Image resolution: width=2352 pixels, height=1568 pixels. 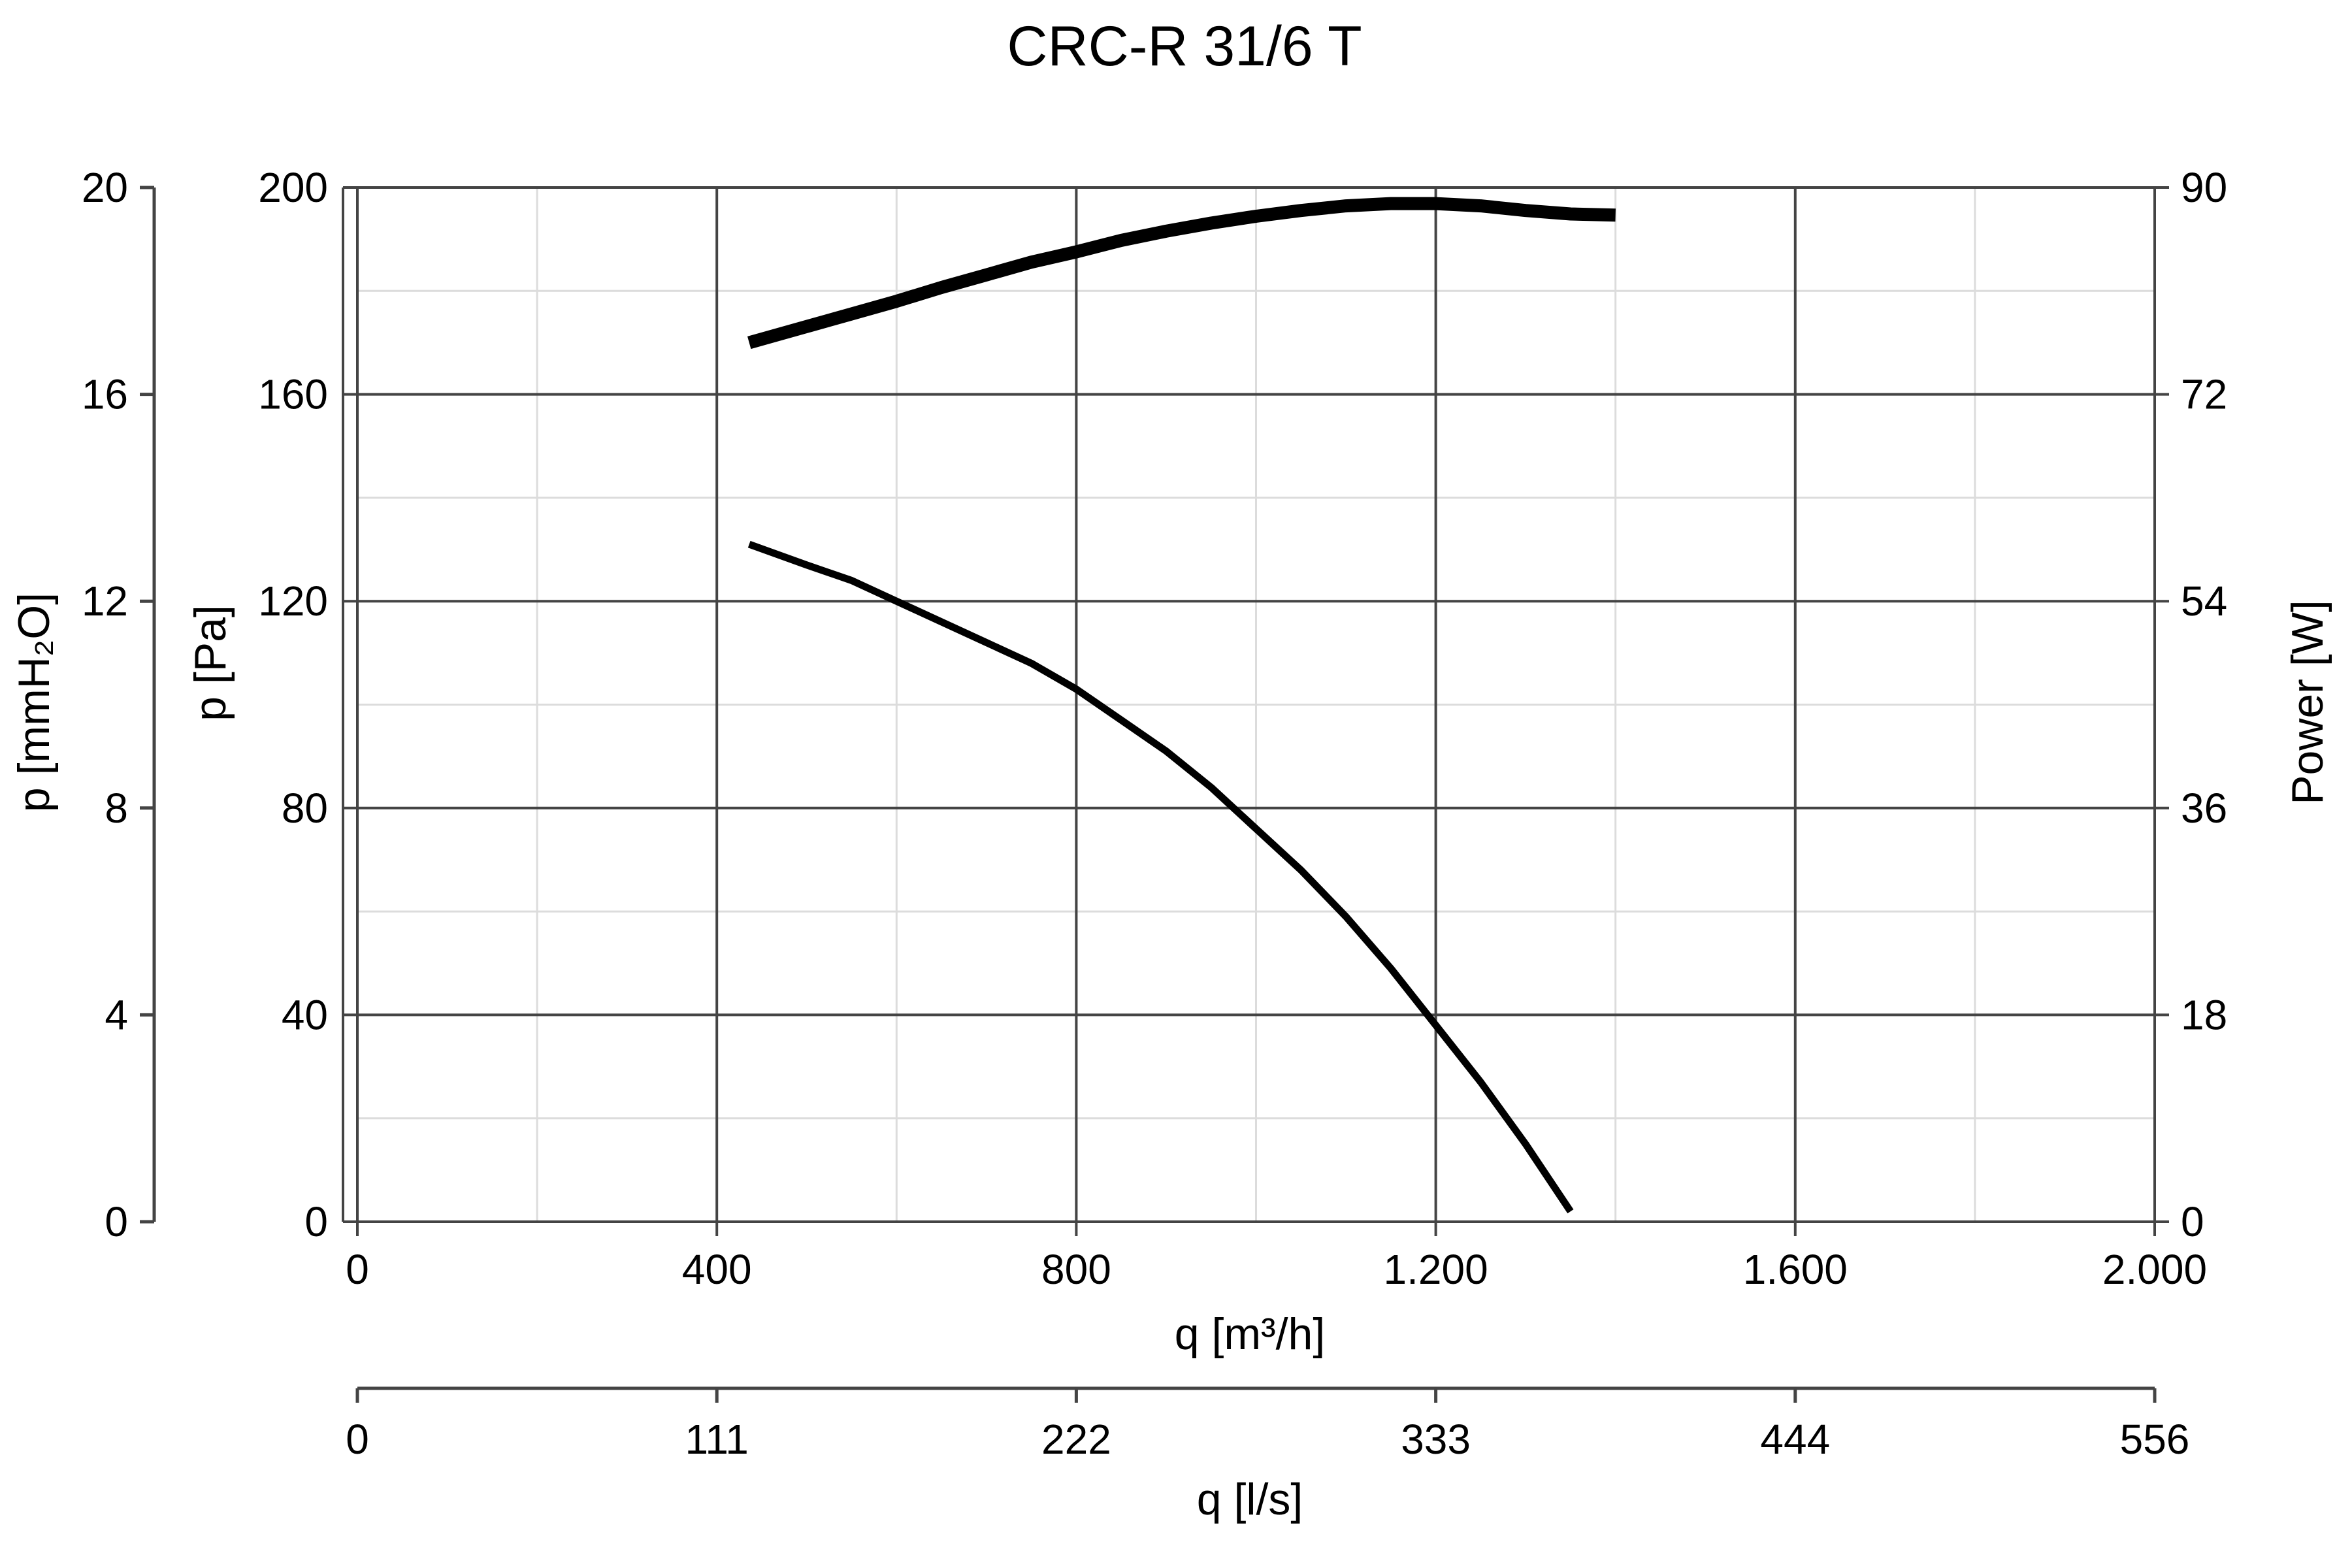 I want to click on y-right-tick-label: 90, so click(x=2204, y=187).